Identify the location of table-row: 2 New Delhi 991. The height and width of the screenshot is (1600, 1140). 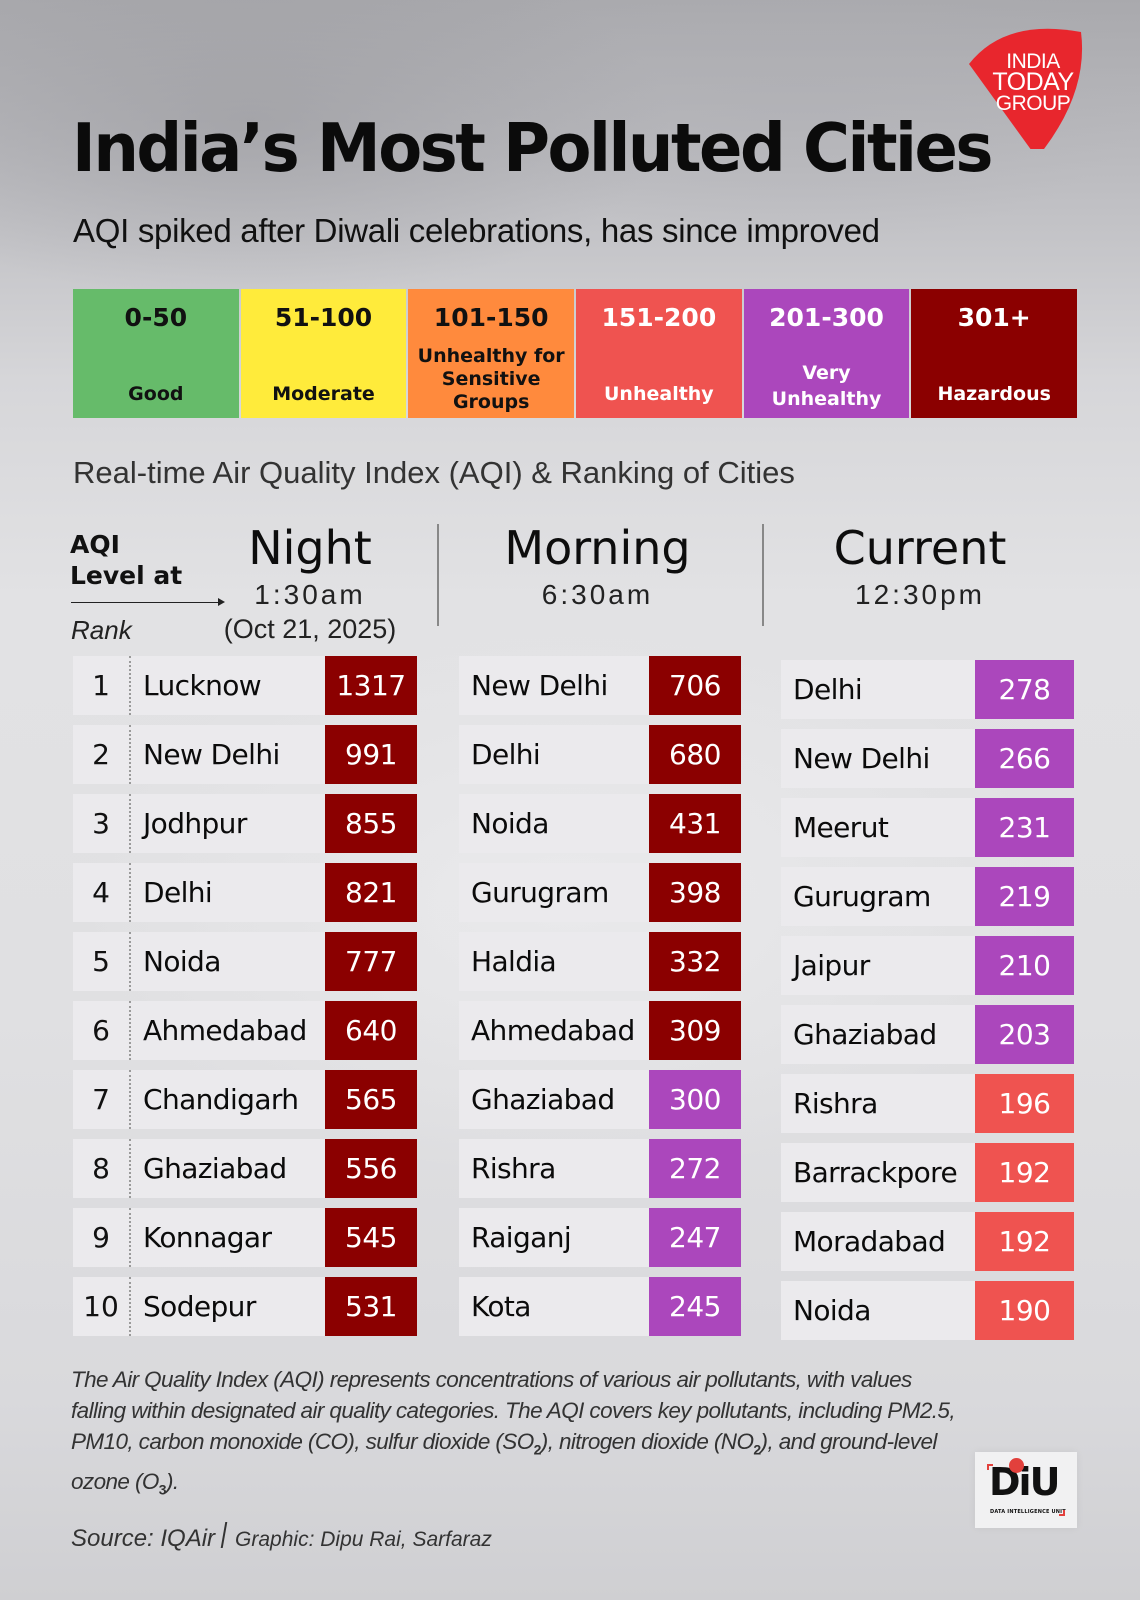
(245, 754).